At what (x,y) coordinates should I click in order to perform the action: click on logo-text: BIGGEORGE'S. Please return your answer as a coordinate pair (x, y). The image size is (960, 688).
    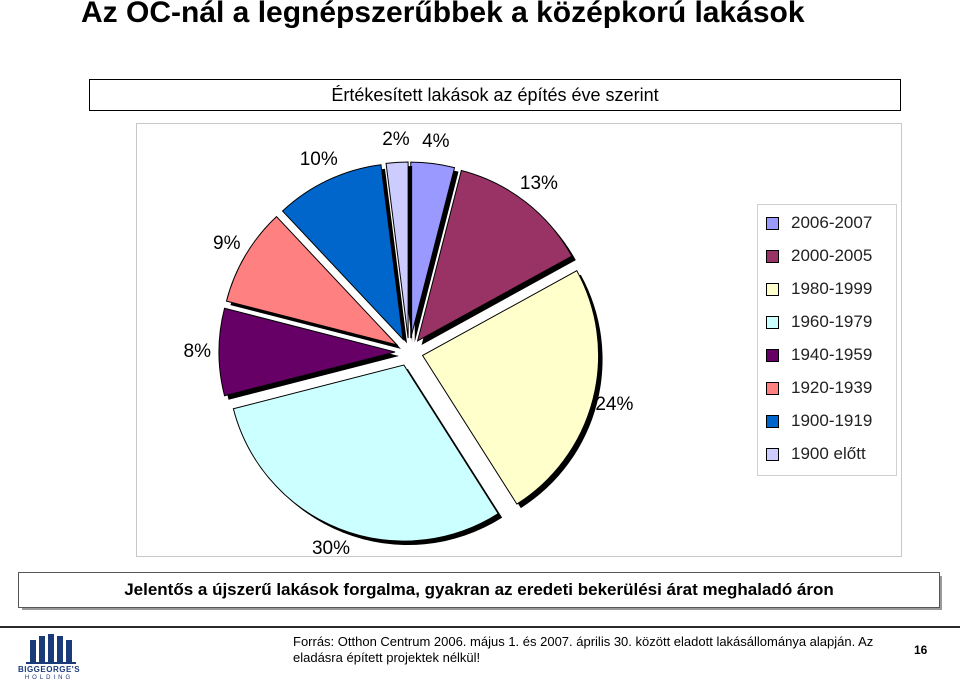
    Looking at the image, I should click on (49, 669).